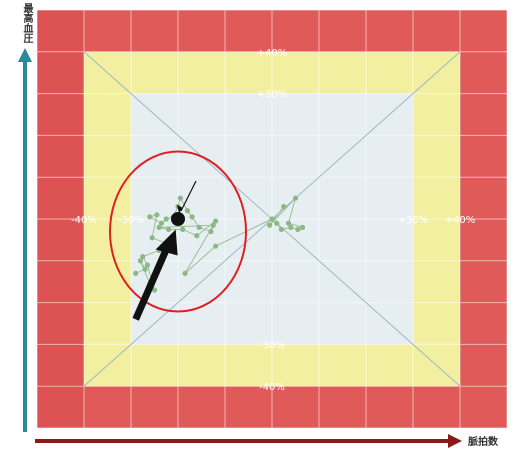 This screenshot has height=452, width=516. What do you see at coordinates (272, 387) in the screenshot?
I see `y-tick-label: -40%` at bounding box center [272, 387].